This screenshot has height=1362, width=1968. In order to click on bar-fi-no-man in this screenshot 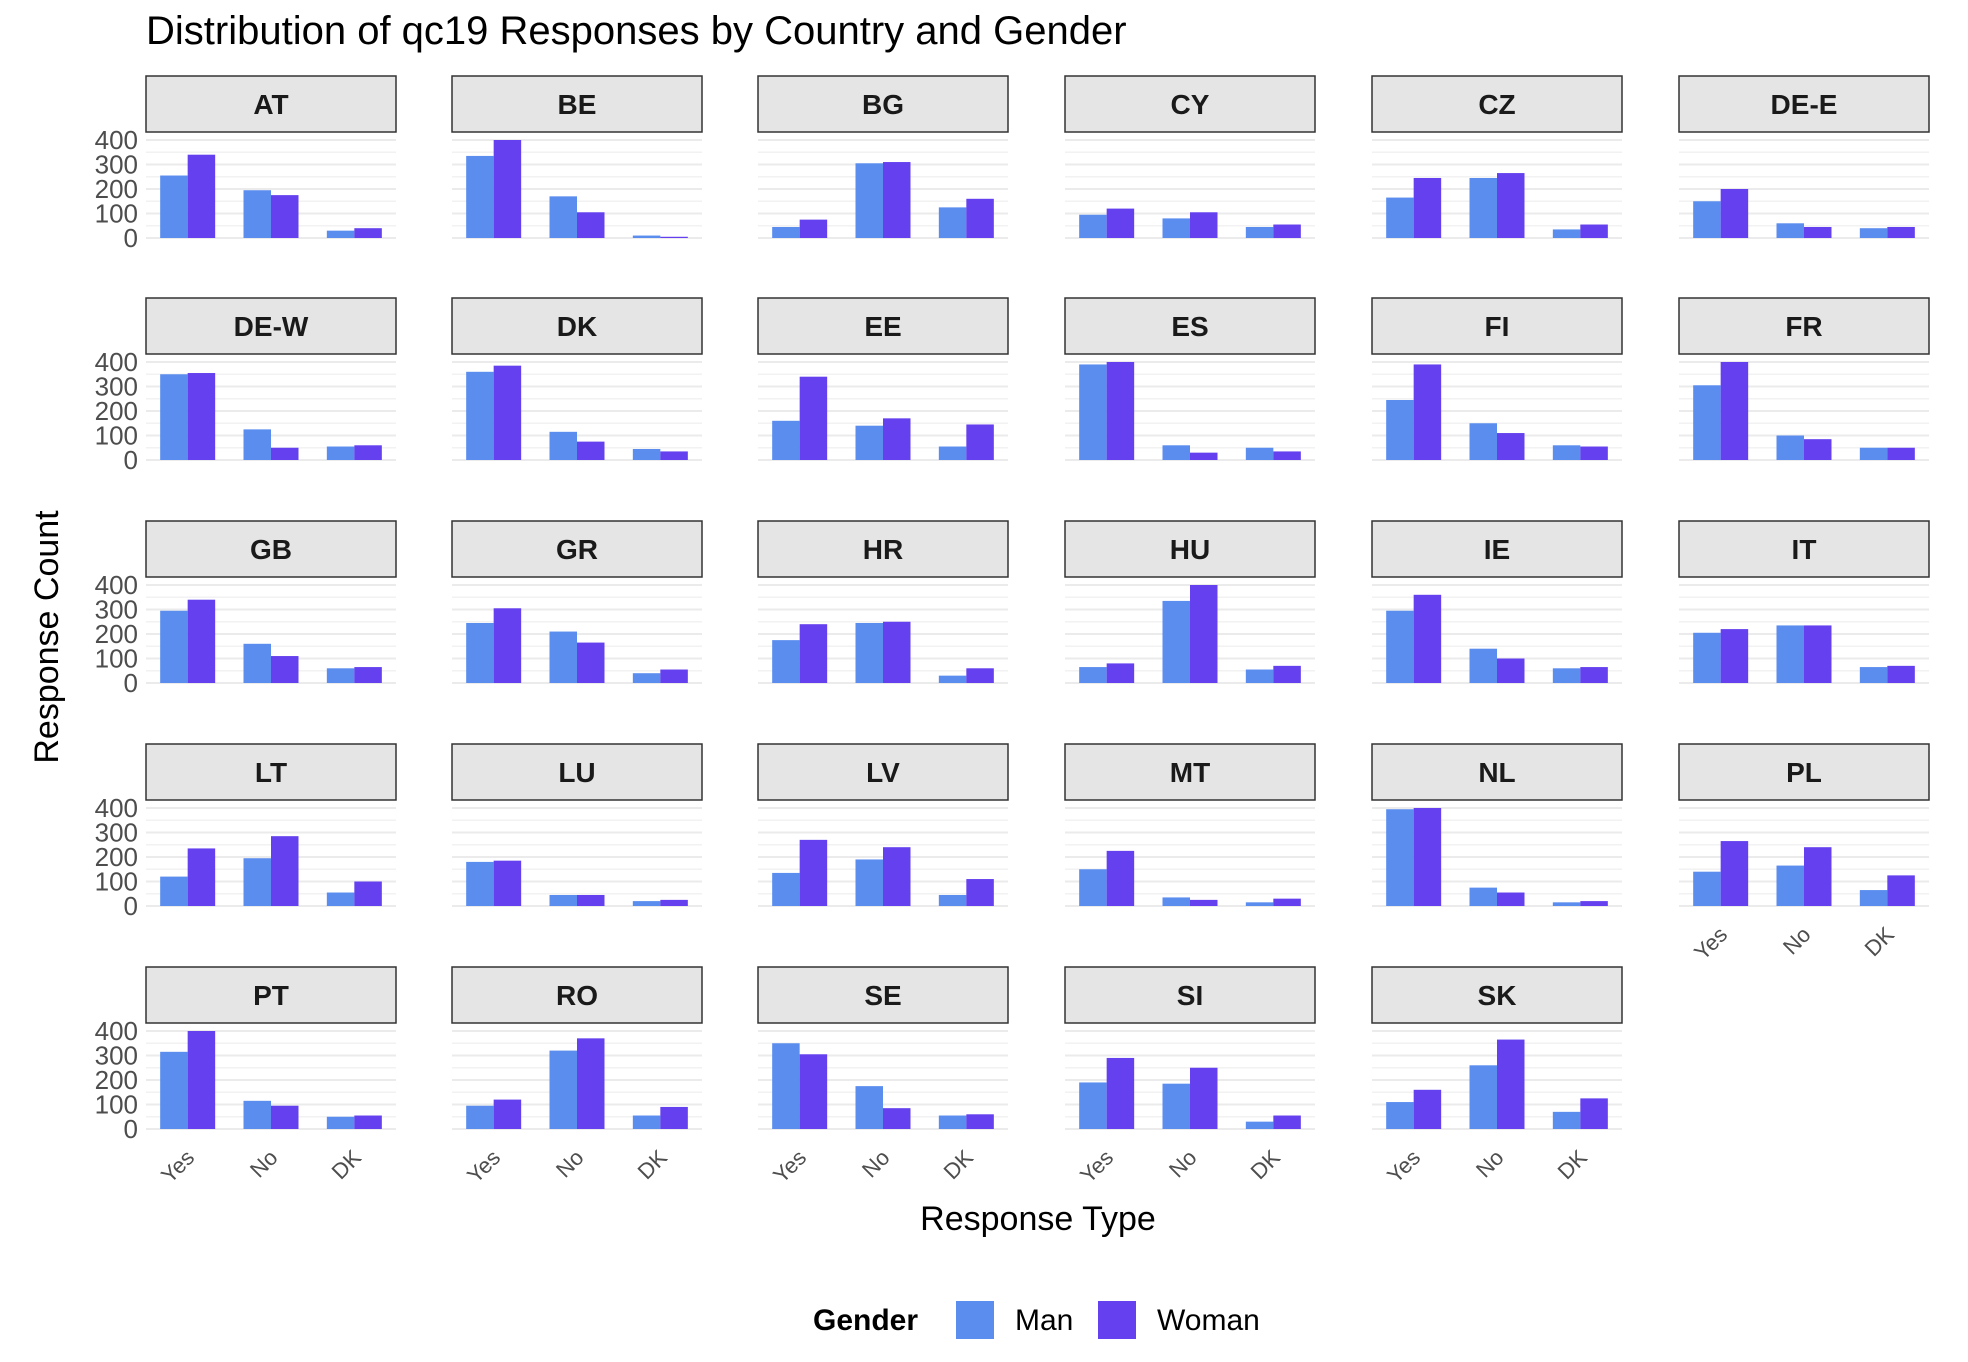, I will do `click(1483, 441)`.